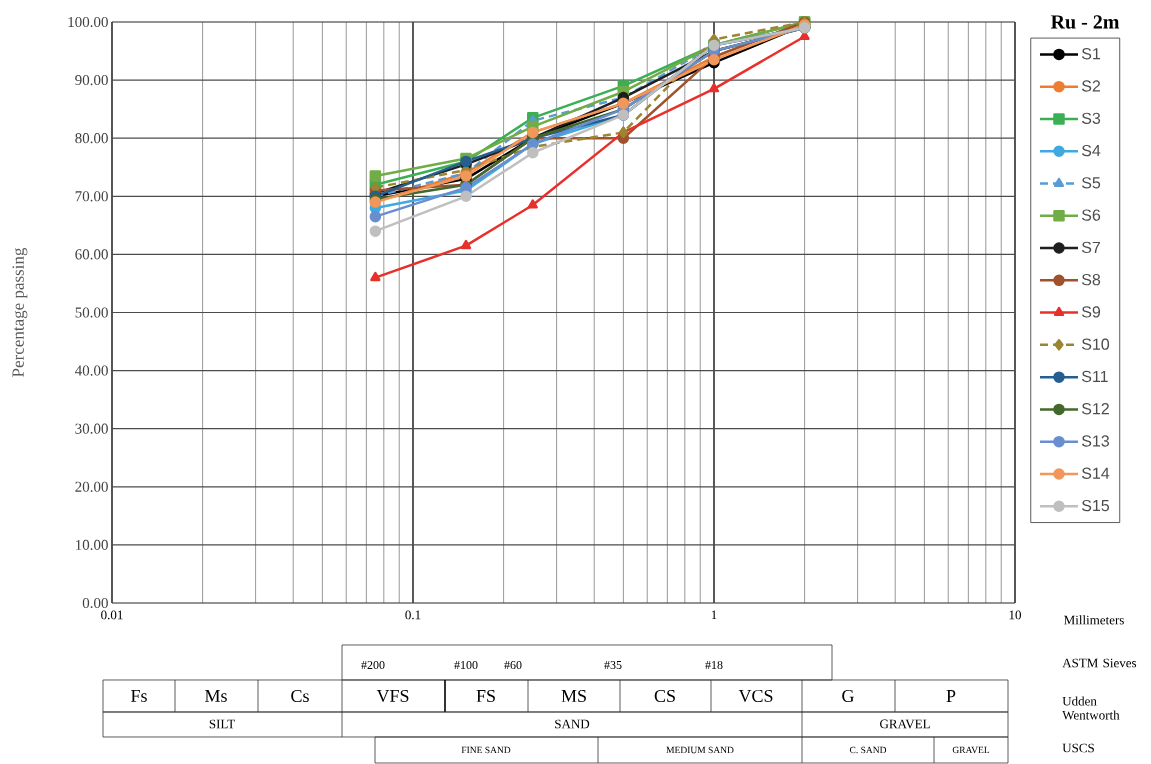 The width and height of the screenshot is (1151, 764). Describe the element at coordinates (1091, 54) in the screenshot. I see `legend-label: S1` at that location.